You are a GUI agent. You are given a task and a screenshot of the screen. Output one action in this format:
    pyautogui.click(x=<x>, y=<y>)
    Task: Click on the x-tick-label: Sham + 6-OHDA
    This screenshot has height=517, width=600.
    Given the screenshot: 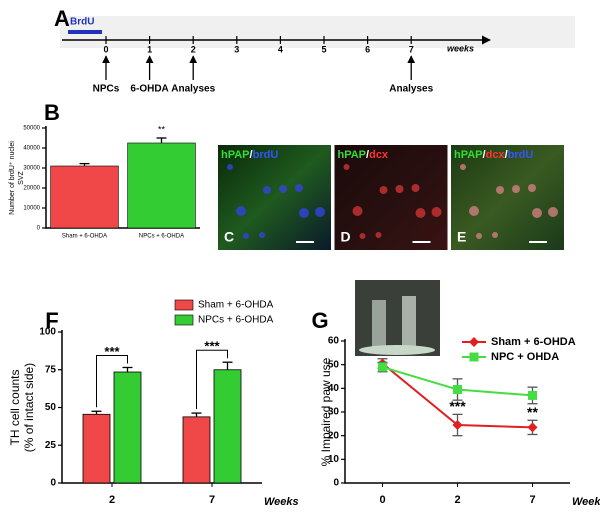 What is the action you would take?
    pyautogui.click(x=84, y=237)
    